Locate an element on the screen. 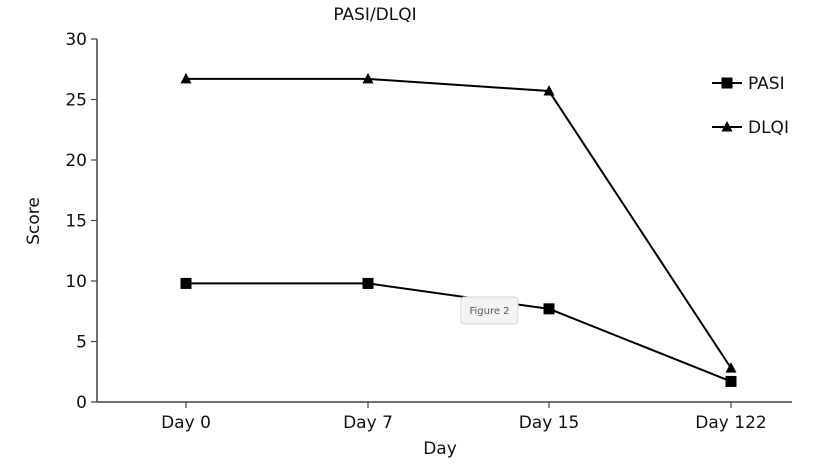 The image size is (826, 464). y-tick-label: 15 is located at coordinates (76, 222).